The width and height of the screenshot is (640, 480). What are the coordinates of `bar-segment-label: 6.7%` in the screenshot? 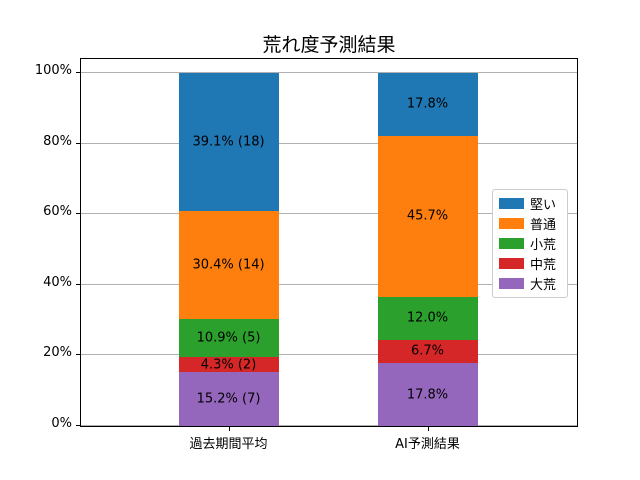 It's located at (427, 351).